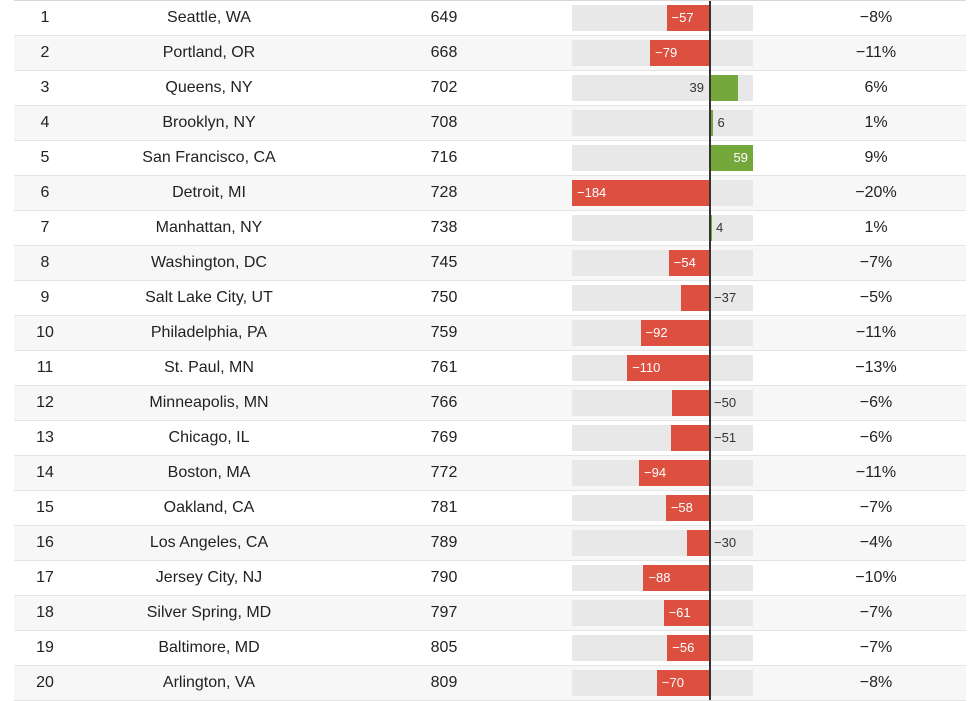 Image resolution: width=980 pixels, height=701 pixels. I want to click on rank-cell: 6, so click(45, 192).